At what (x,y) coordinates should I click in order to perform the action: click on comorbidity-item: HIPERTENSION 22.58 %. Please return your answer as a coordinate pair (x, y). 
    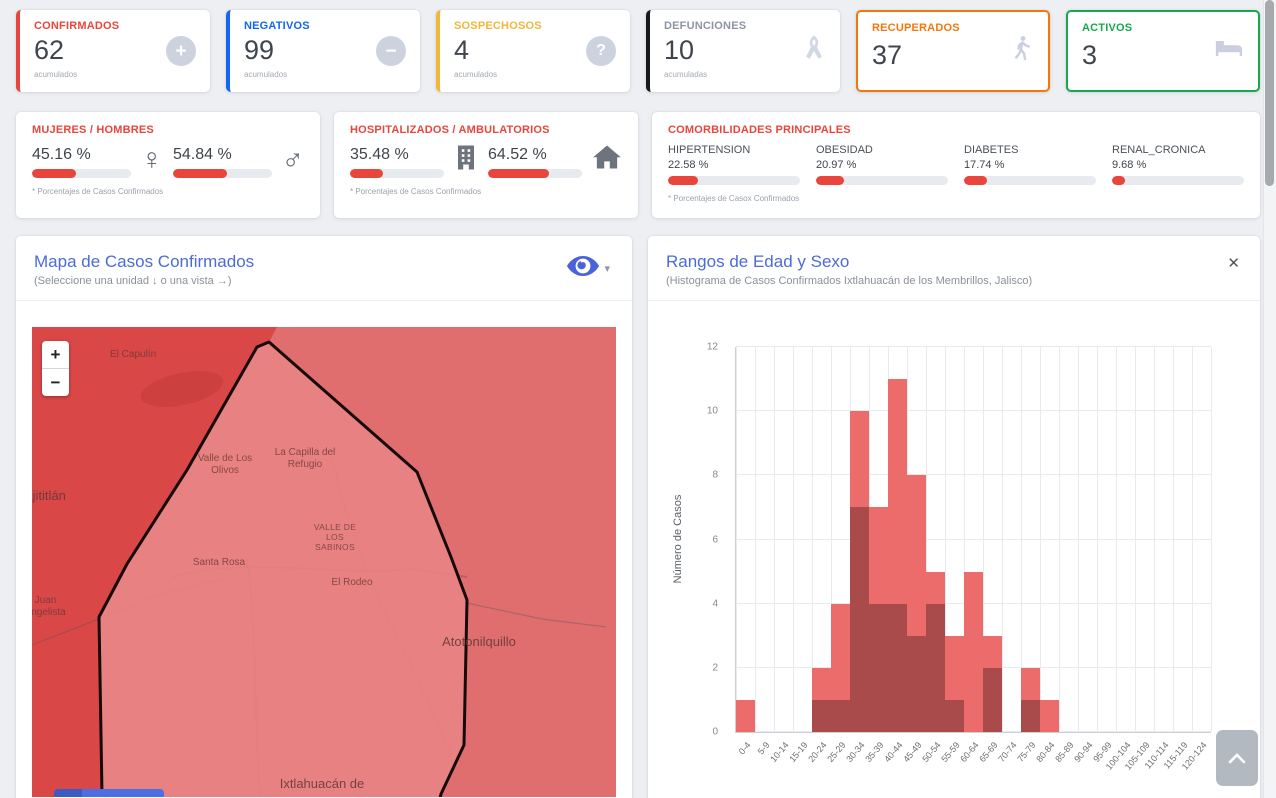
    Looking at the image, I should click on (734, 164).